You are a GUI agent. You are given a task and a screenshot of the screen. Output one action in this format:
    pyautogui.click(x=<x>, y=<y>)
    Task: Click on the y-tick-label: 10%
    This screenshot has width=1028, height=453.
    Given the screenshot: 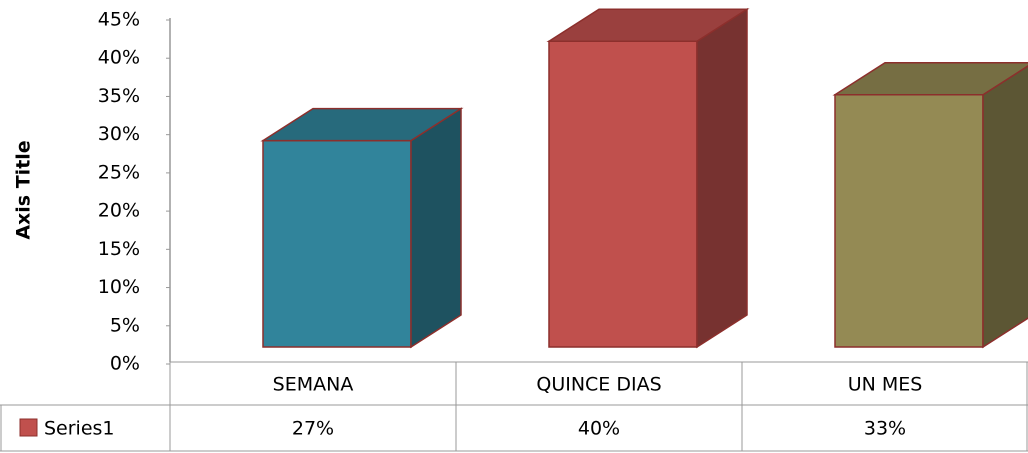 What is the action you would take?
    pyautogui.click(x=119, y=287)
    